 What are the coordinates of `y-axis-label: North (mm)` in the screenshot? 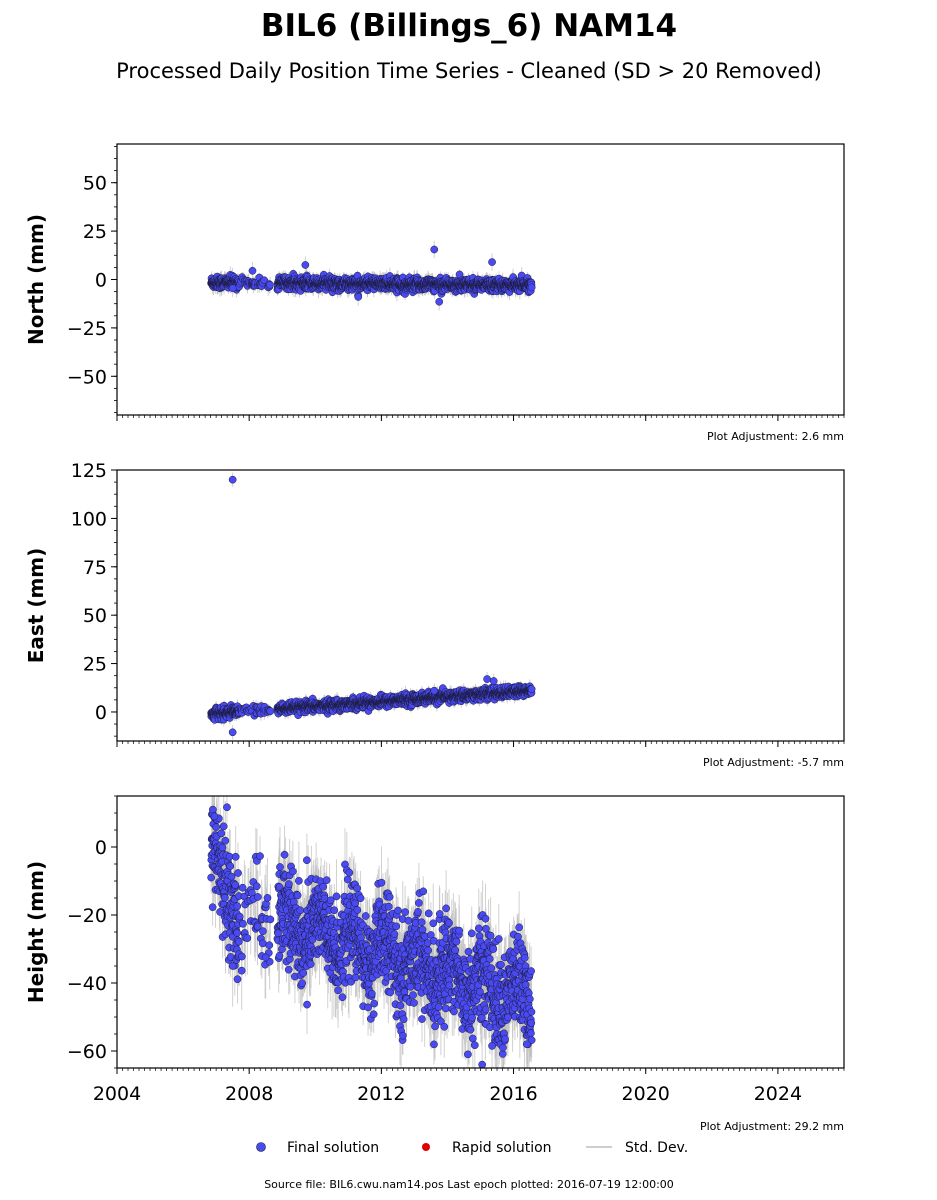 It's located at (36, 279).